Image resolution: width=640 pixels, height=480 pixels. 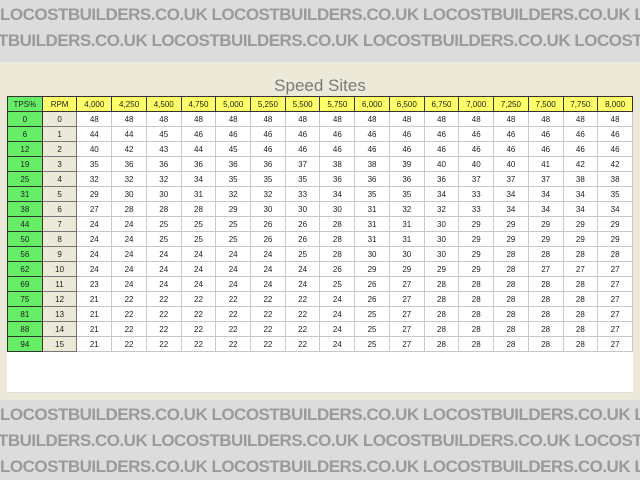 I want to click on value-cell: 42, so click(x=615, y=164).